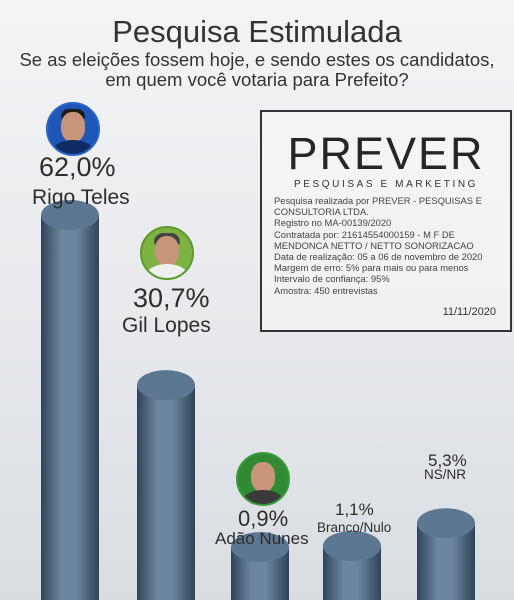  Describe the element at coordinates (257, 31) in the screenshot. I see `chart-title: Pesquisa Estimulada` at that location.